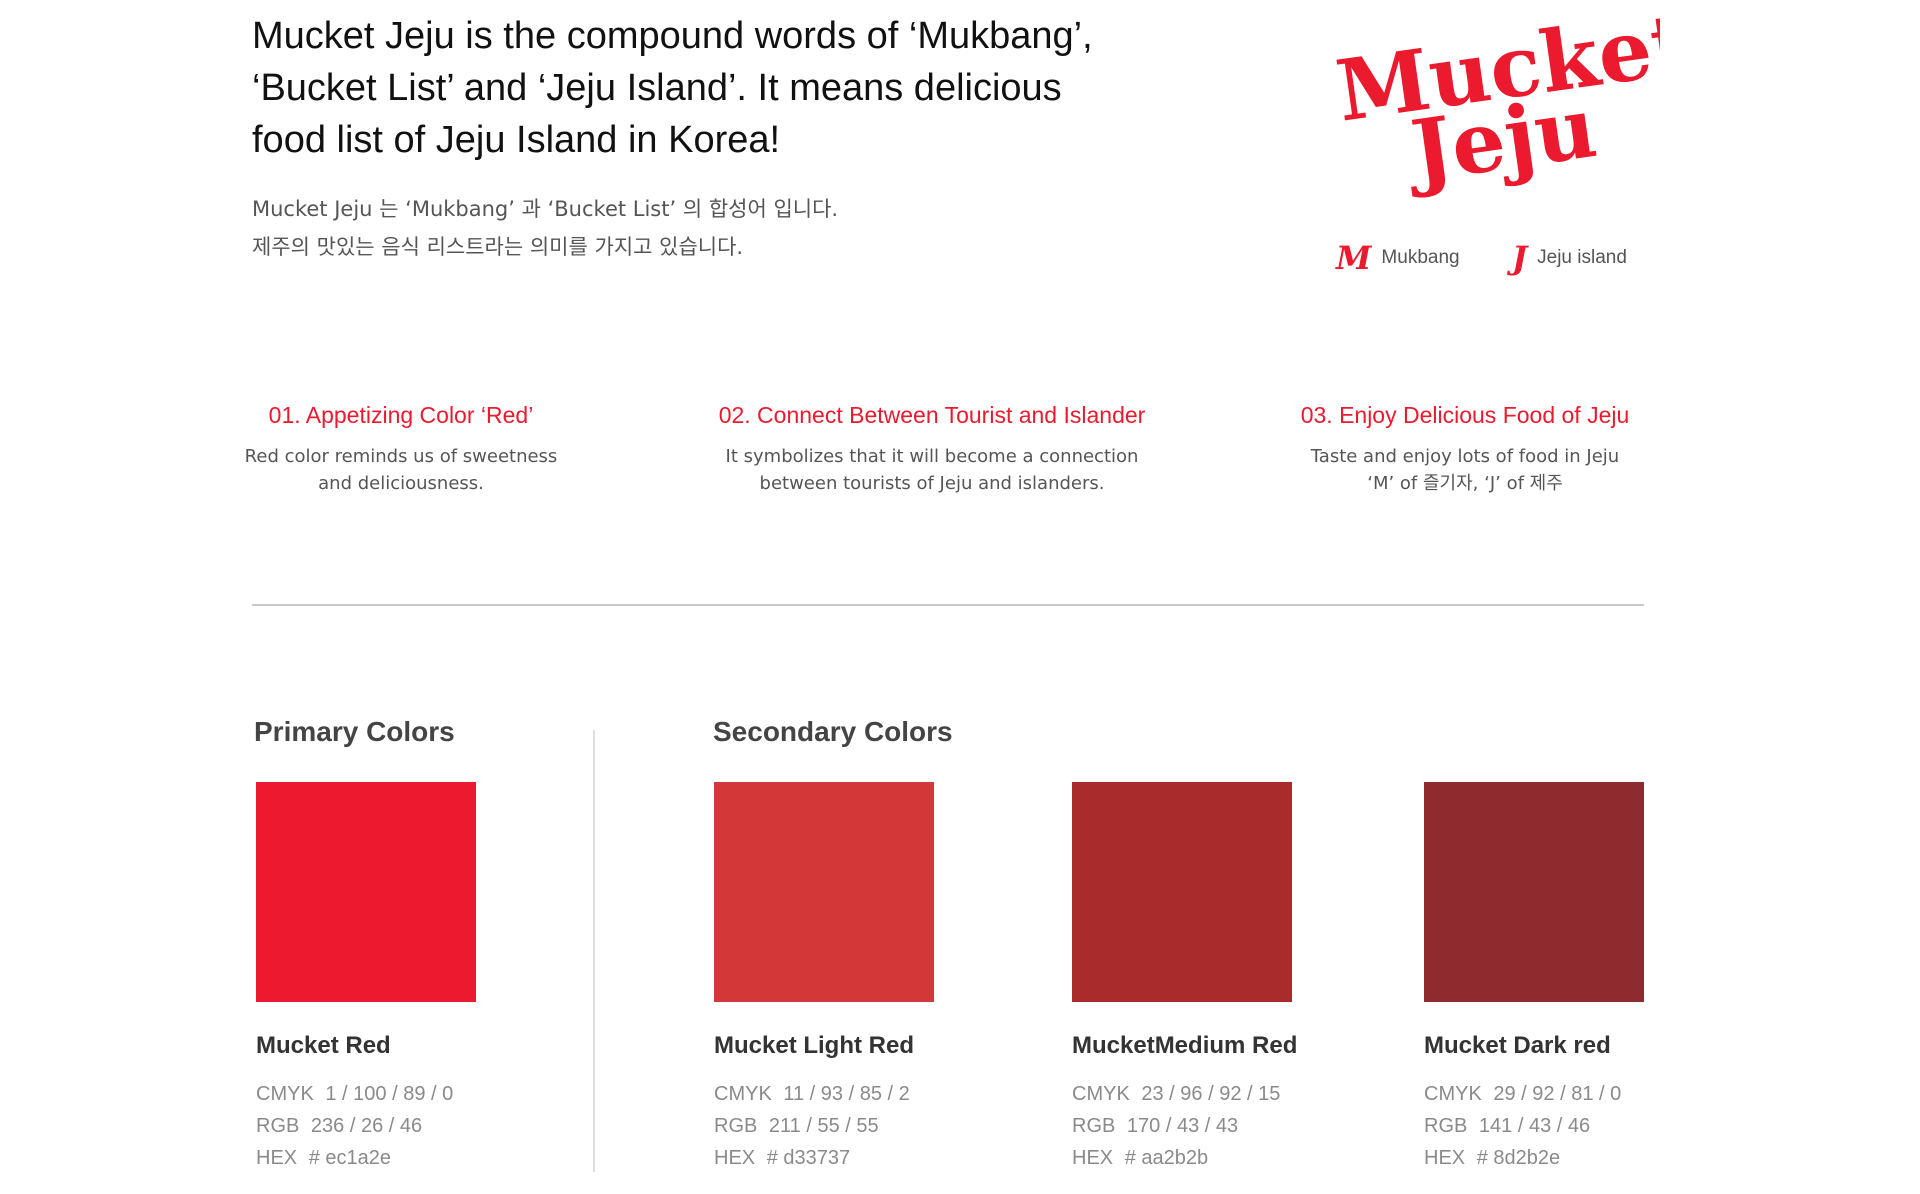 The image size is (1920, 1194). Describe the element at coordinates (932, 483) in the screenshot. I see `feature-desc-line: between tourists of Jeju and islanders.` at that location.